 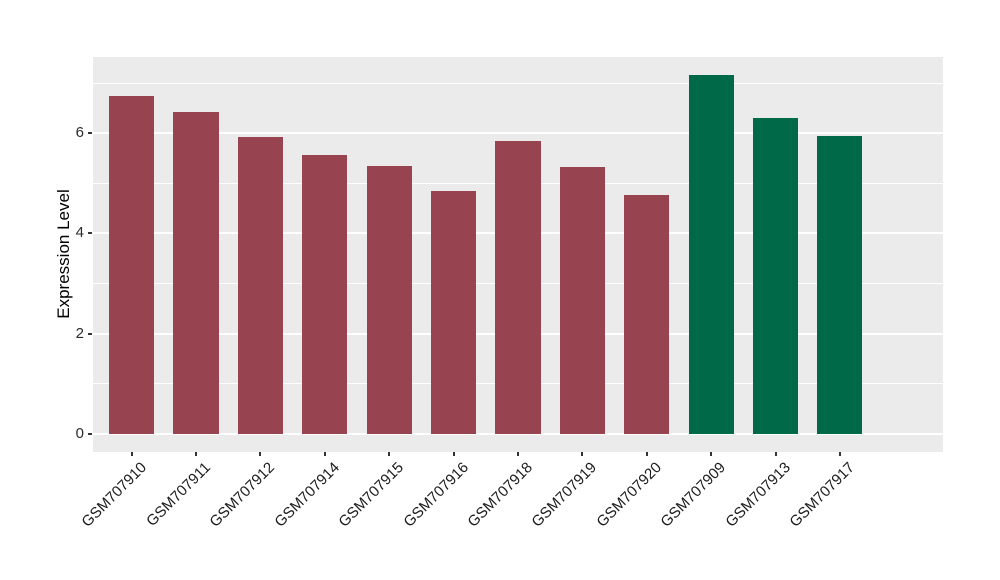 I want to click on bar-GSM707920, so click(x=647, y=314).